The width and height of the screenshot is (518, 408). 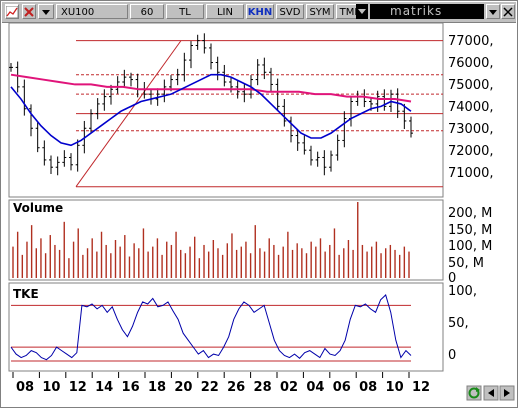 What do you see at coordinates (471, 85) in the screenshot?
I see `price-tick: 75000,` at bounding box center [471, 85].